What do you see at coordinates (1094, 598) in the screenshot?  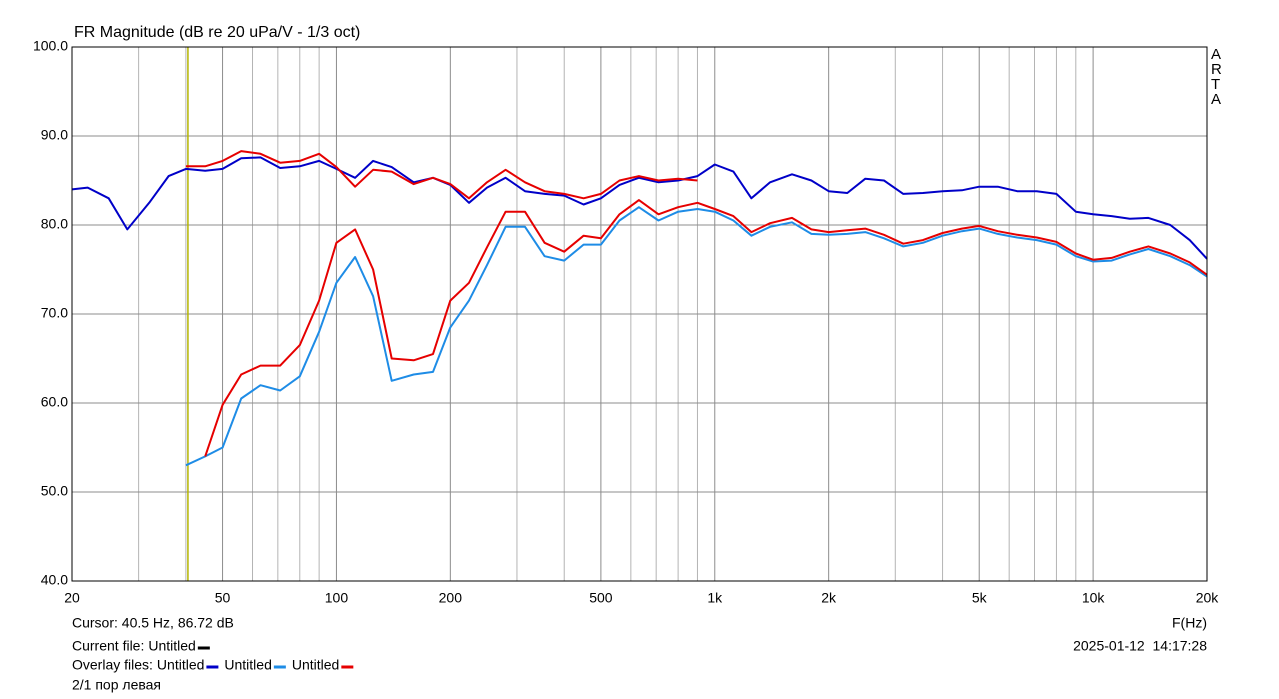 I see `x-tick-label: 10k` at bounding box center [1094, 598].